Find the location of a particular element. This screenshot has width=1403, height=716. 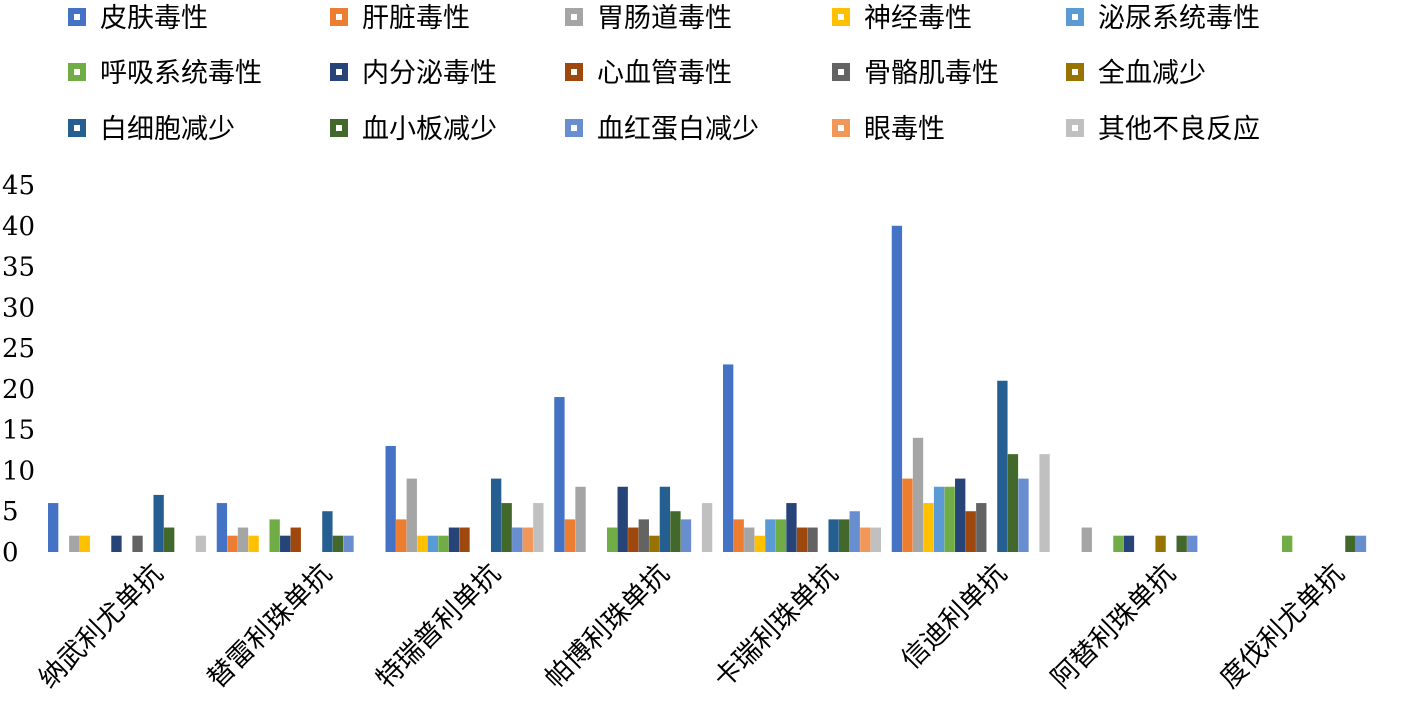

x-tick-label: 阿替利珠单抗 is located at coordinates (1113, 626).